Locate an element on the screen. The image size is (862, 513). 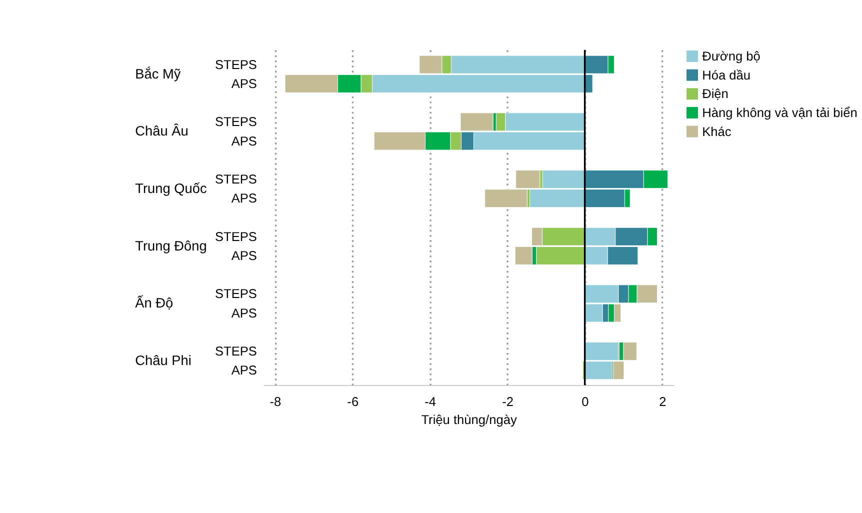
text: Châu Phi is located at coordinates (163, 360).